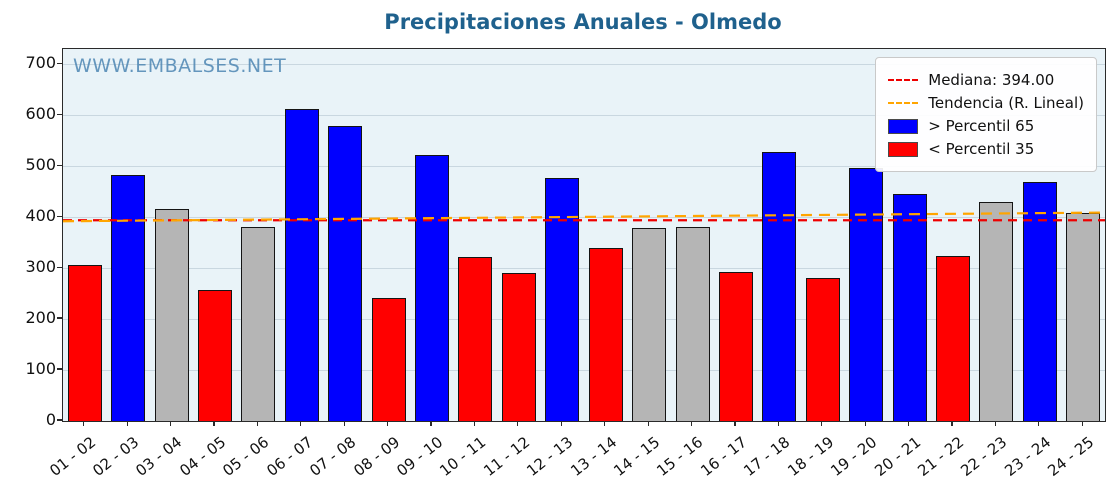  I want to click on x-tick-label: 02 - 03, so click(116, 456).